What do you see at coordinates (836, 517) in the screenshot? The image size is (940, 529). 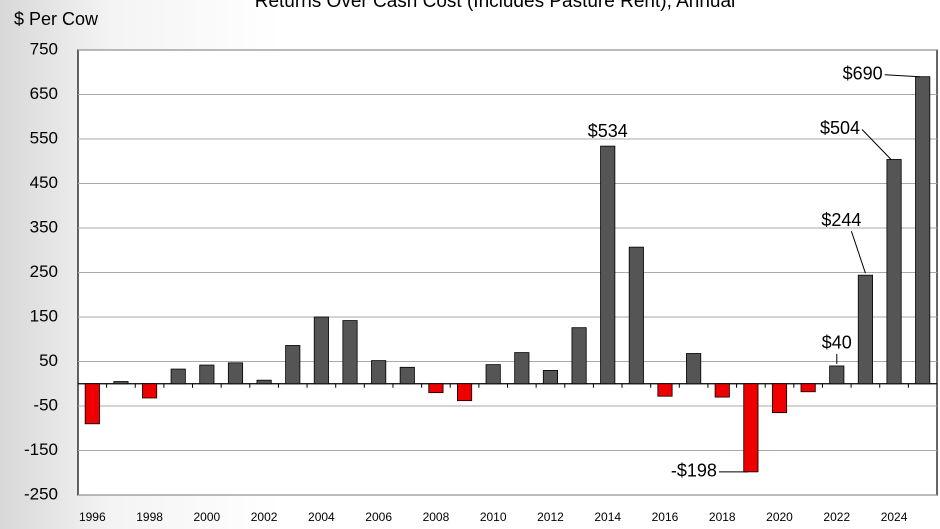 I see `x-tick-label: 2022` at bounding box center [836, 517].